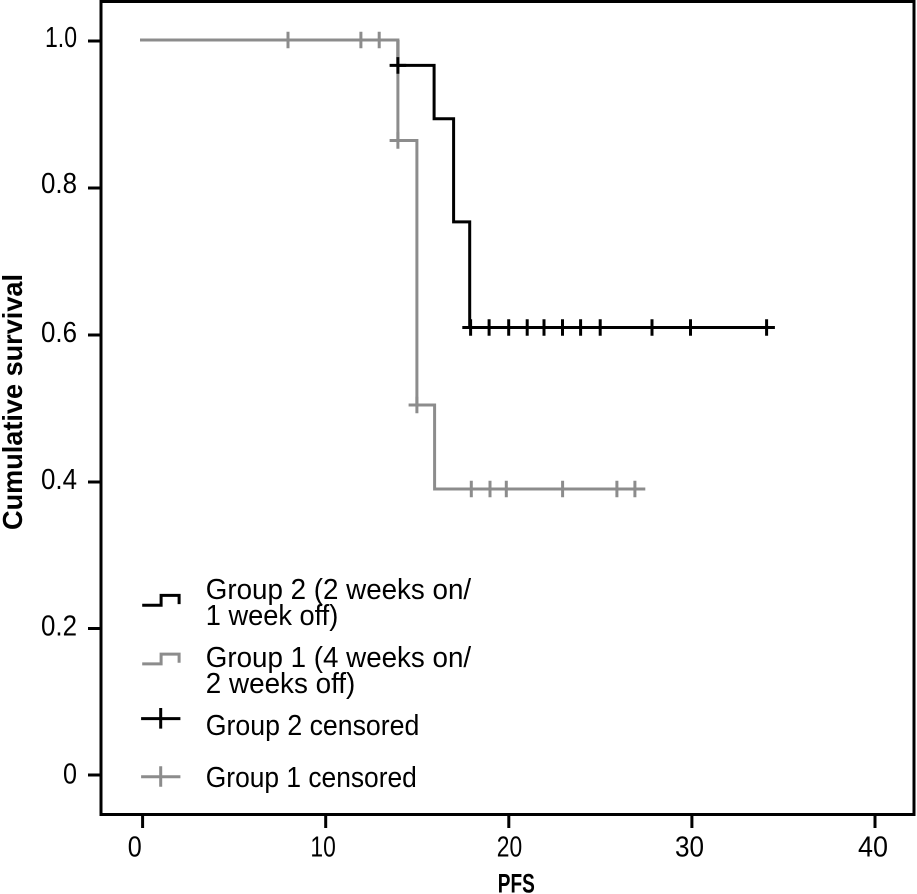 This screenshot has width=917, height=894. Describe the element at coordinates (14, 402) in the screenshot. I see `svg-text: Cumulative survival` at that location.